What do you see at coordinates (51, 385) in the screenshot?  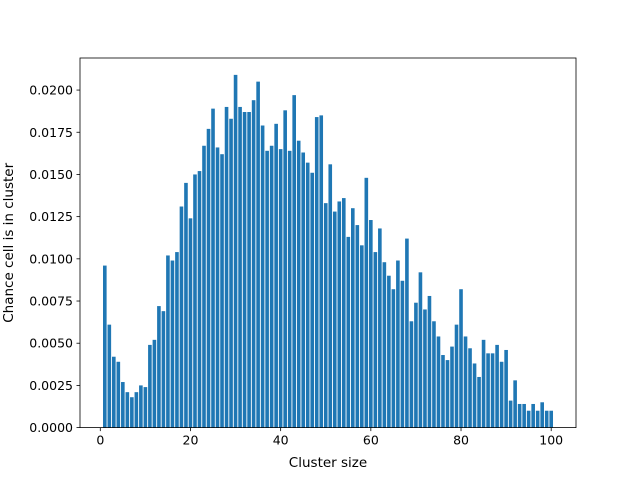 I see `y-tick-label: 0.0025` at bounding box center [51, 385].